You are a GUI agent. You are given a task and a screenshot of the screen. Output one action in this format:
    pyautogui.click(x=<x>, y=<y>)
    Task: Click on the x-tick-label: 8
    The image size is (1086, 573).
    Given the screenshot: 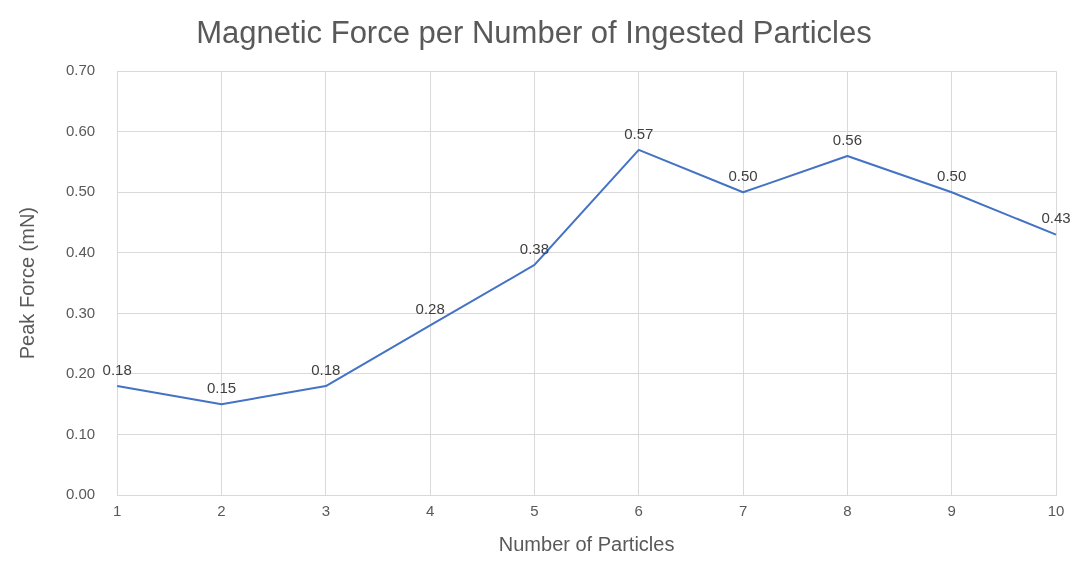 What is the action you would take?
    pyautogui.click(x=847, y=511)
    